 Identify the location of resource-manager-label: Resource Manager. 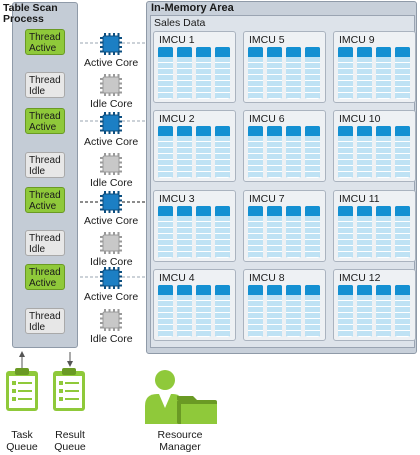
(180, 441).